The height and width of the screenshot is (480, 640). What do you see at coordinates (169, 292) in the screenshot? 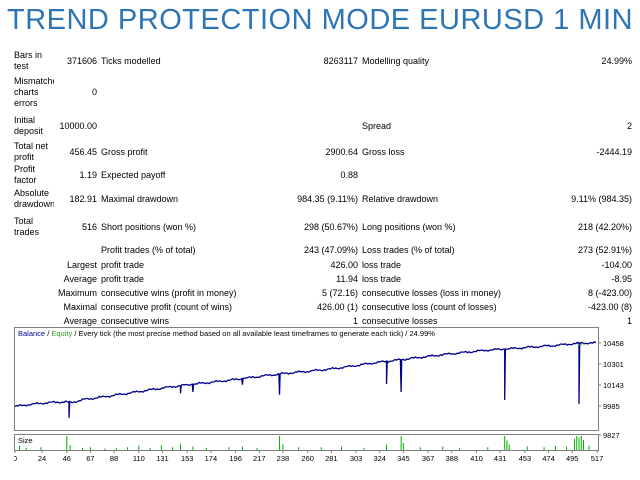
I see `max-wins-label: consecutive wins (profit in money)` at bounding box center [169, 292].